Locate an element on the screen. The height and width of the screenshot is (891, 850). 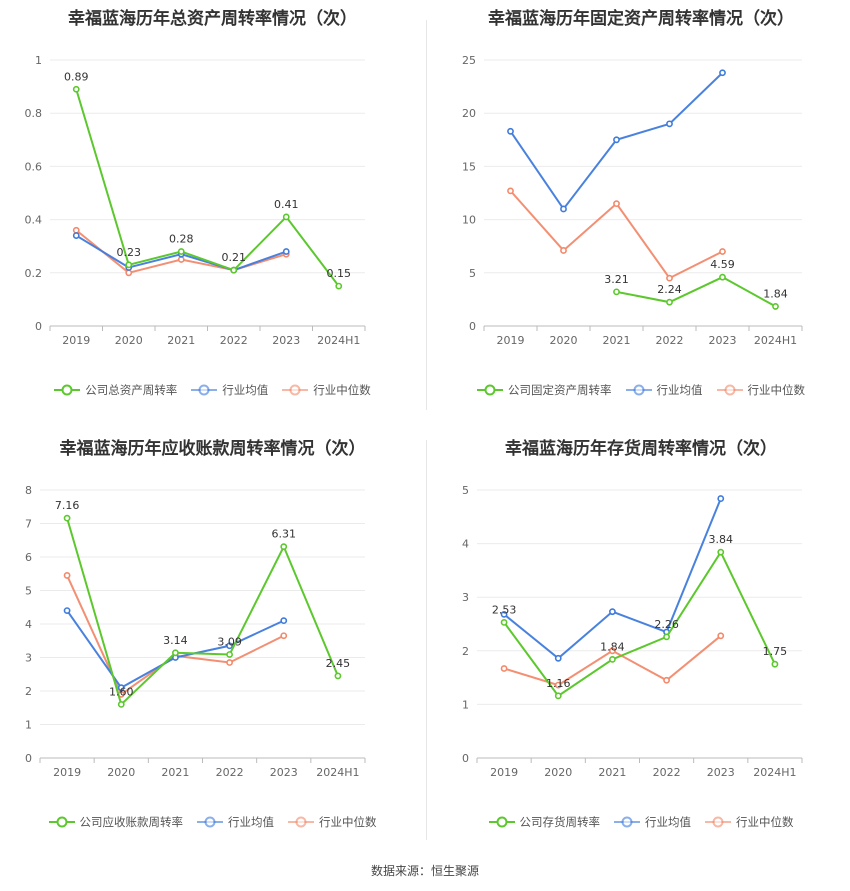
chart-legend: 公司总资产周转率 行业均值 行业中位数 is located at coordinates (212, 390).